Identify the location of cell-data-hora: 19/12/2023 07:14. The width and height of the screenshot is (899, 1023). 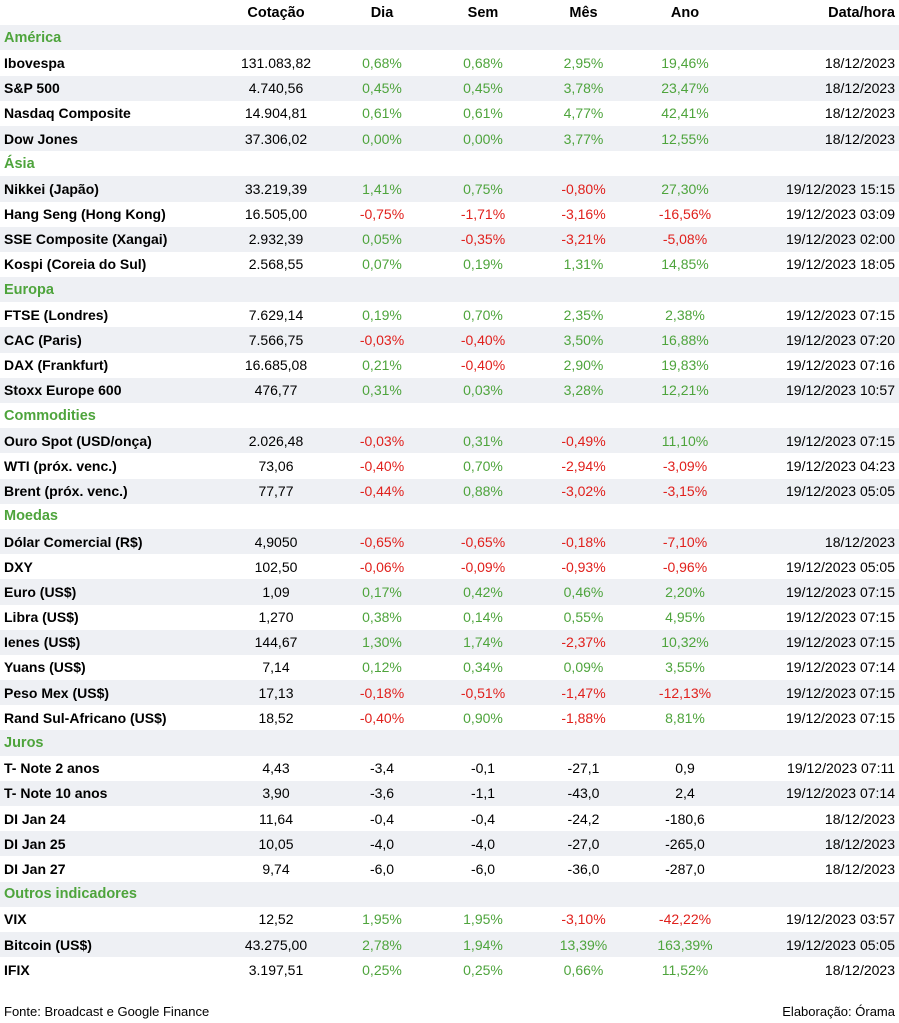
(817, 793).